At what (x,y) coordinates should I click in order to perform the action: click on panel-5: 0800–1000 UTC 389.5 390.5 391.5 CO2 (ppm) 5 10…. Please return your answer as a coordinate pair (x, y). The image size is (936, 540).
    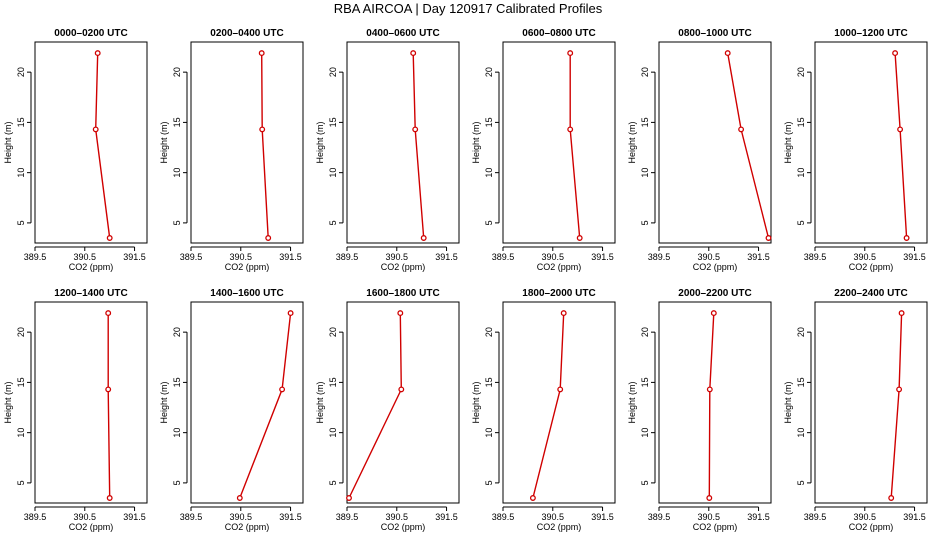
    Looking at the image, I should click on (699, 150).